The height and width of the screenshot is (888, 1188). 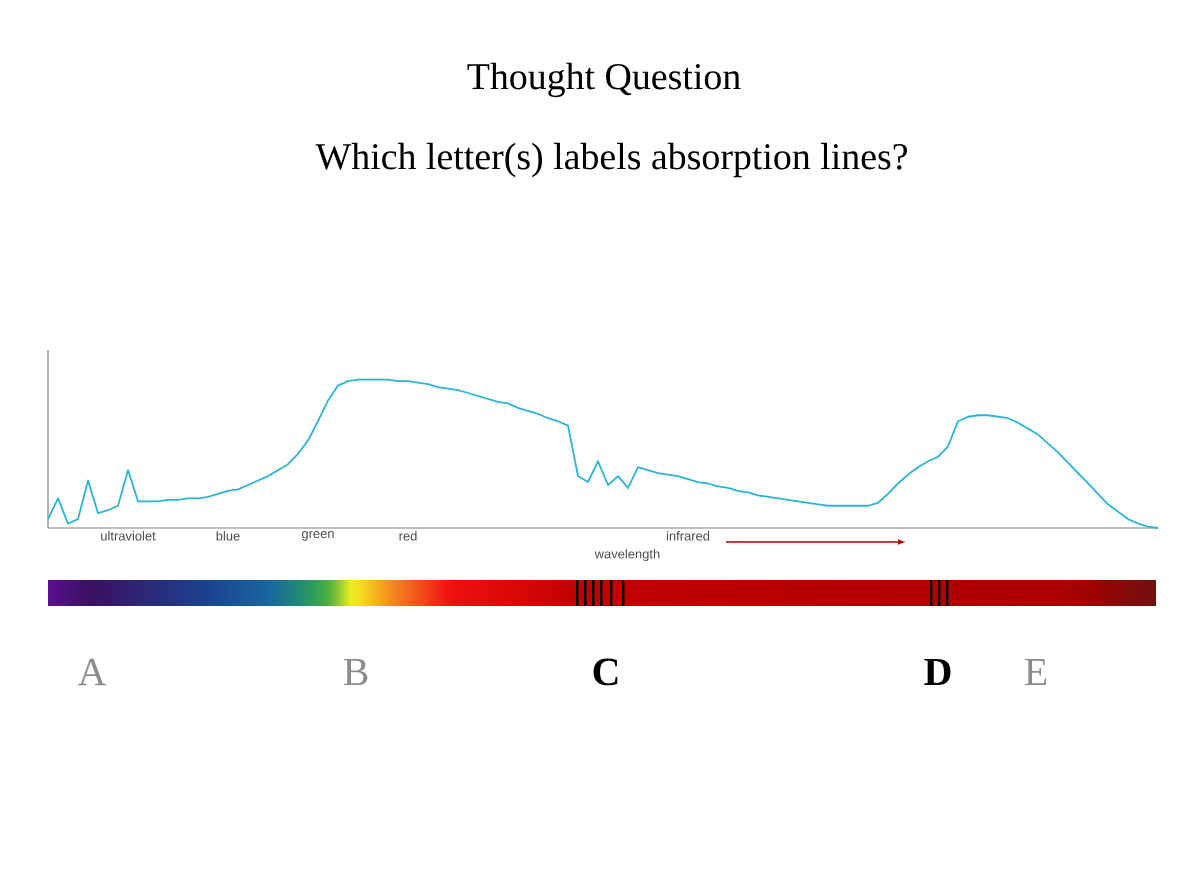 What do you see at coordinates (937, 672) in the screenshot?
I see `text: D` at bounding box center [937, 672].